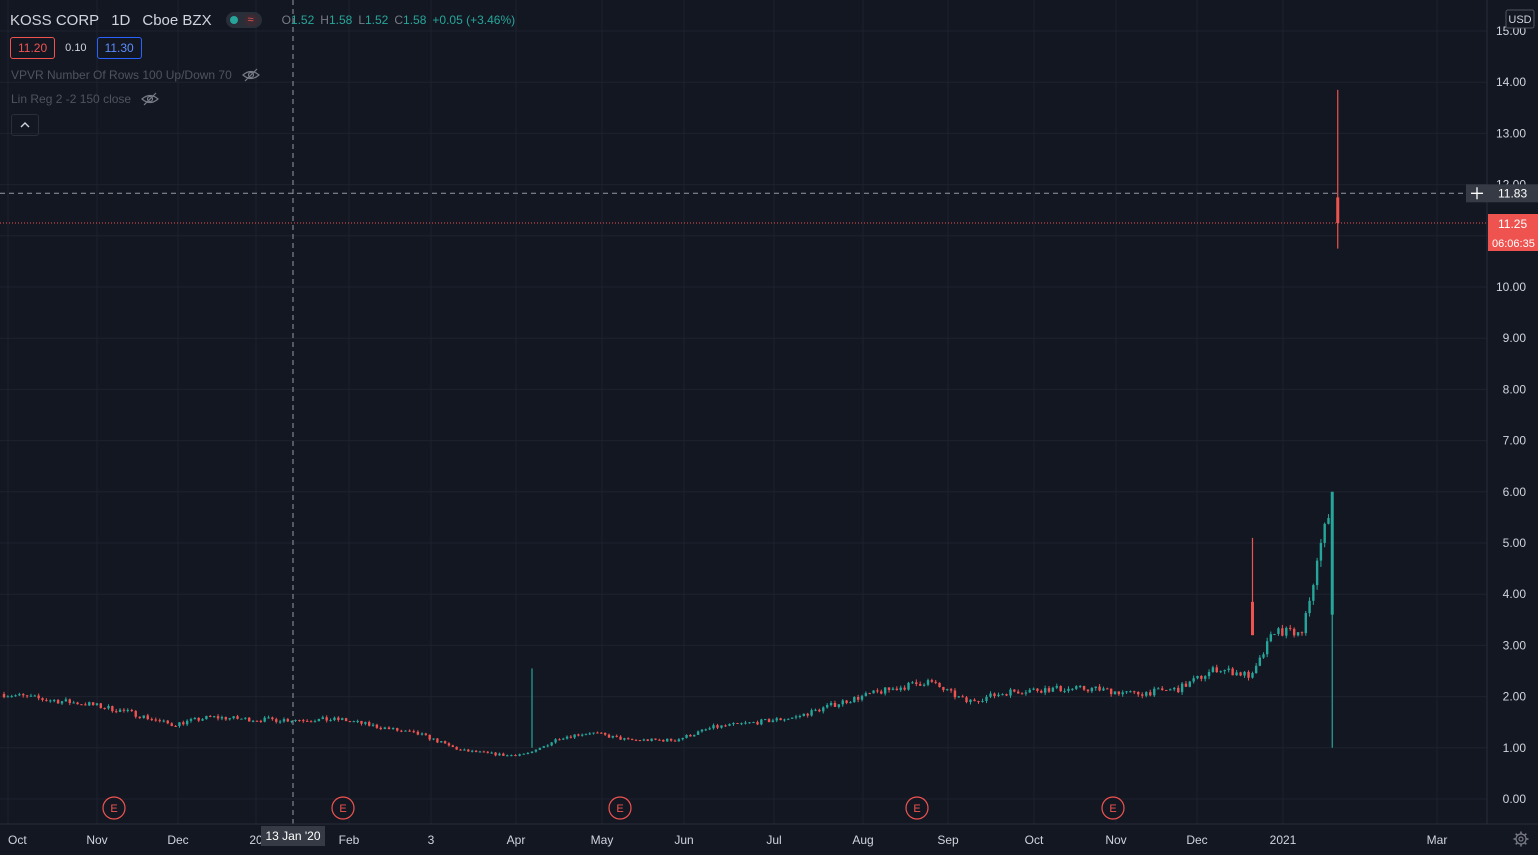 This screenshot has height=855, width=1538. I want to click on spike-candle-body, so click(1252, 618).